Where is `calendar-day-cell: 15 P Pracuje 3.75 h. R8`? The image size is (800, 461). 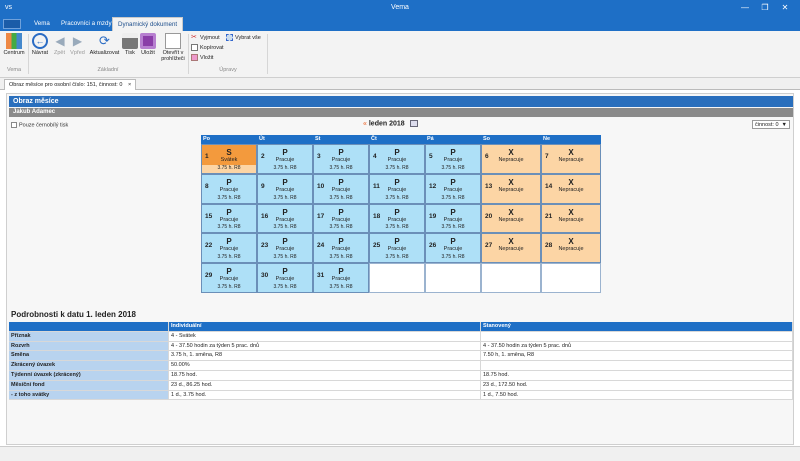 calendar-day-cell: 15 P Pracuje 3.75 h. R8 is located at coordinates (229, 218).